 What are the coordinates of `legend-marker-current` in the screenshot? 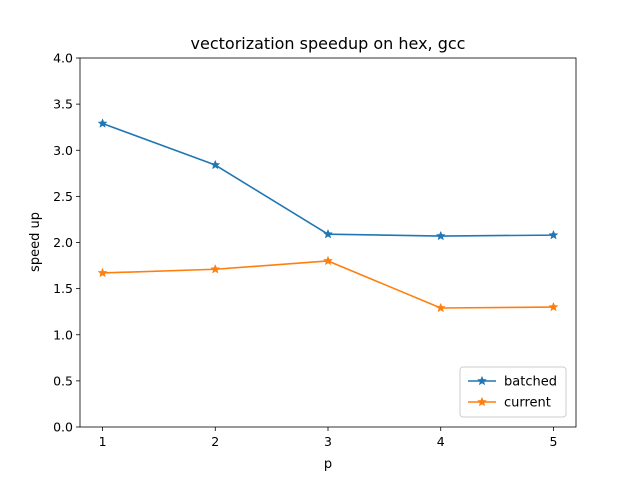 It's located at (482, 401).